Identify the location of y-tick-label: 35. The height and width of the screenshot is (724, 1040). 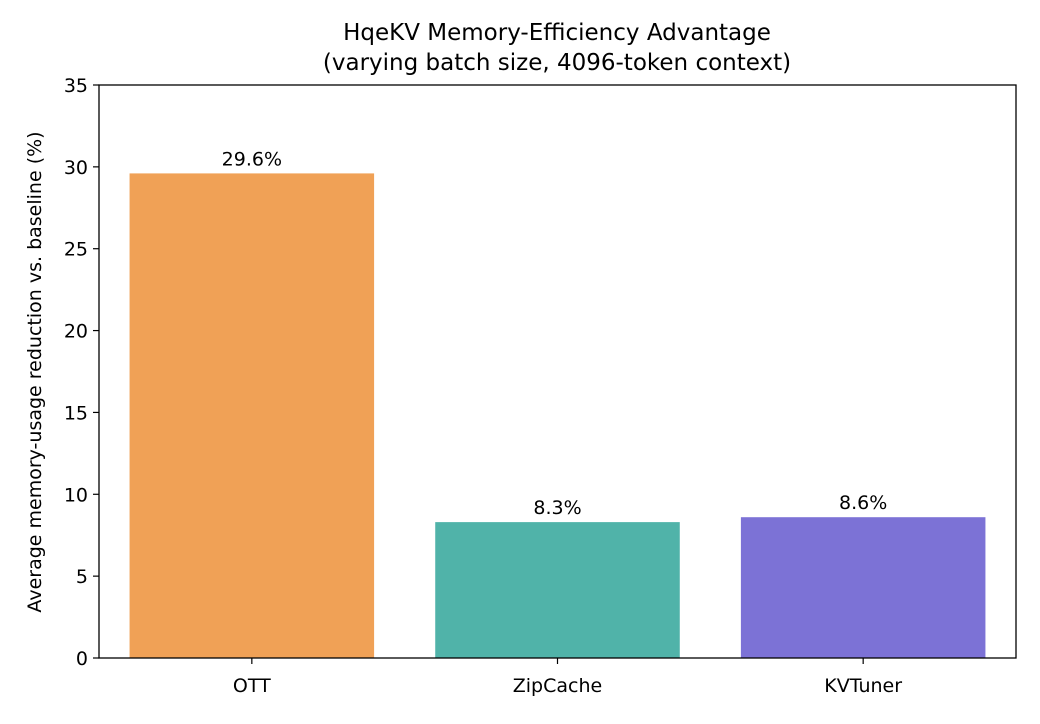
(76, 86).